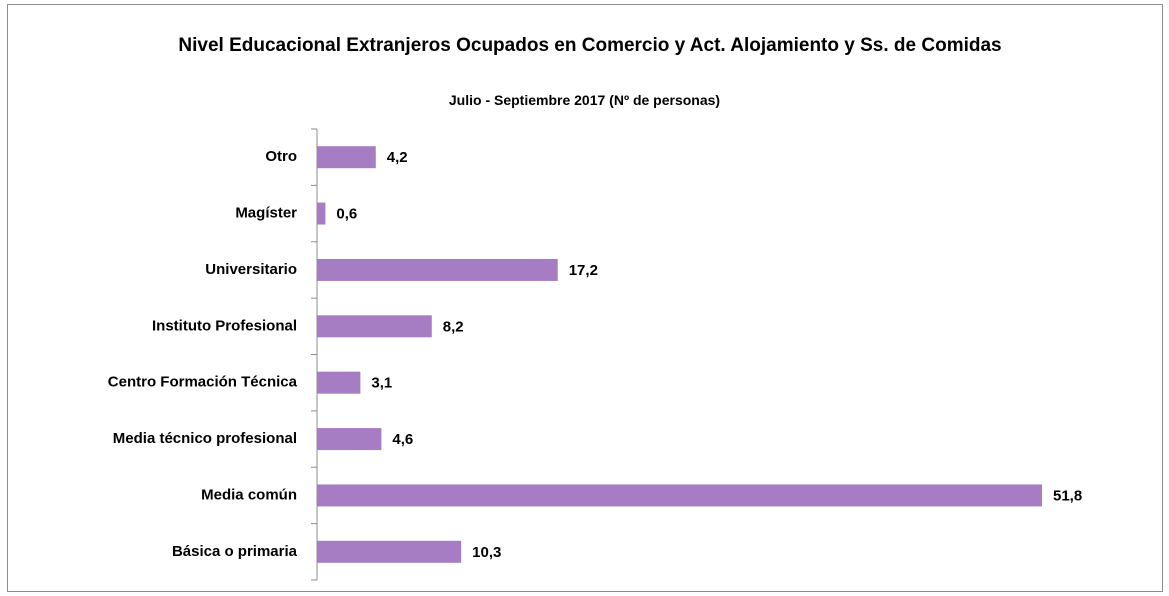  I want to click on data-label: 3,1, so click(381, 383).